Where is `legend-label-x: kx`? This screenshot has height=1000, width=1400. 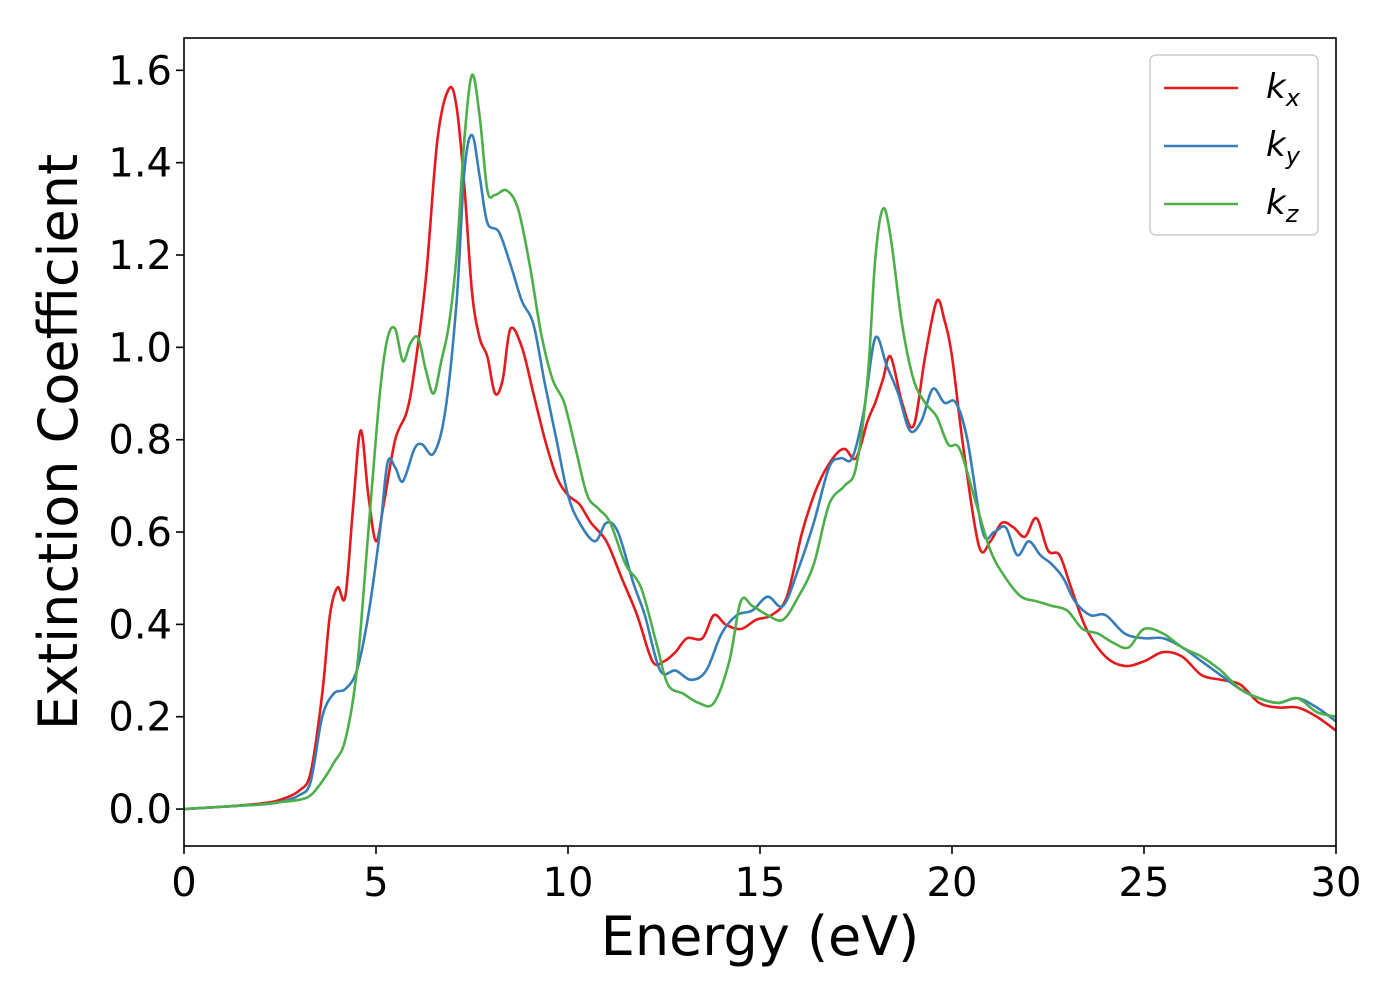 legend-label-x: kx is located at coordinates (1283, 89).